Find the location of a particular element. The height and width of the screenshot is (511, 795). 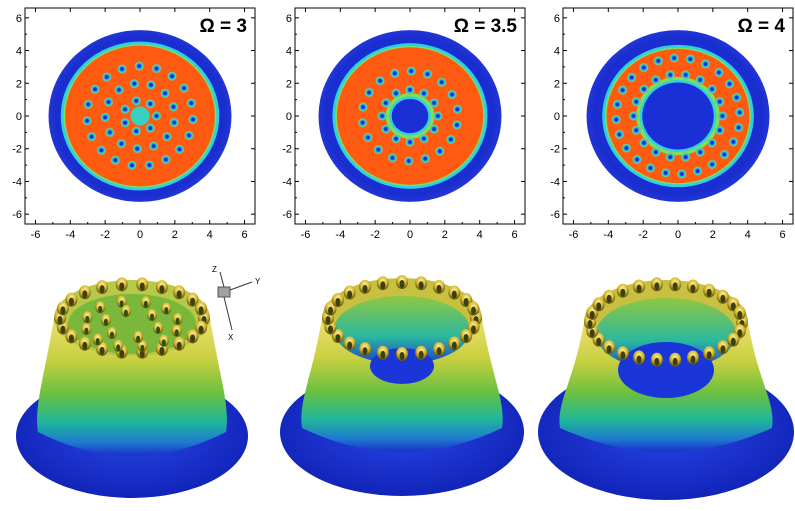

x-tick-label: -2 is located at coordinates (105, 235).